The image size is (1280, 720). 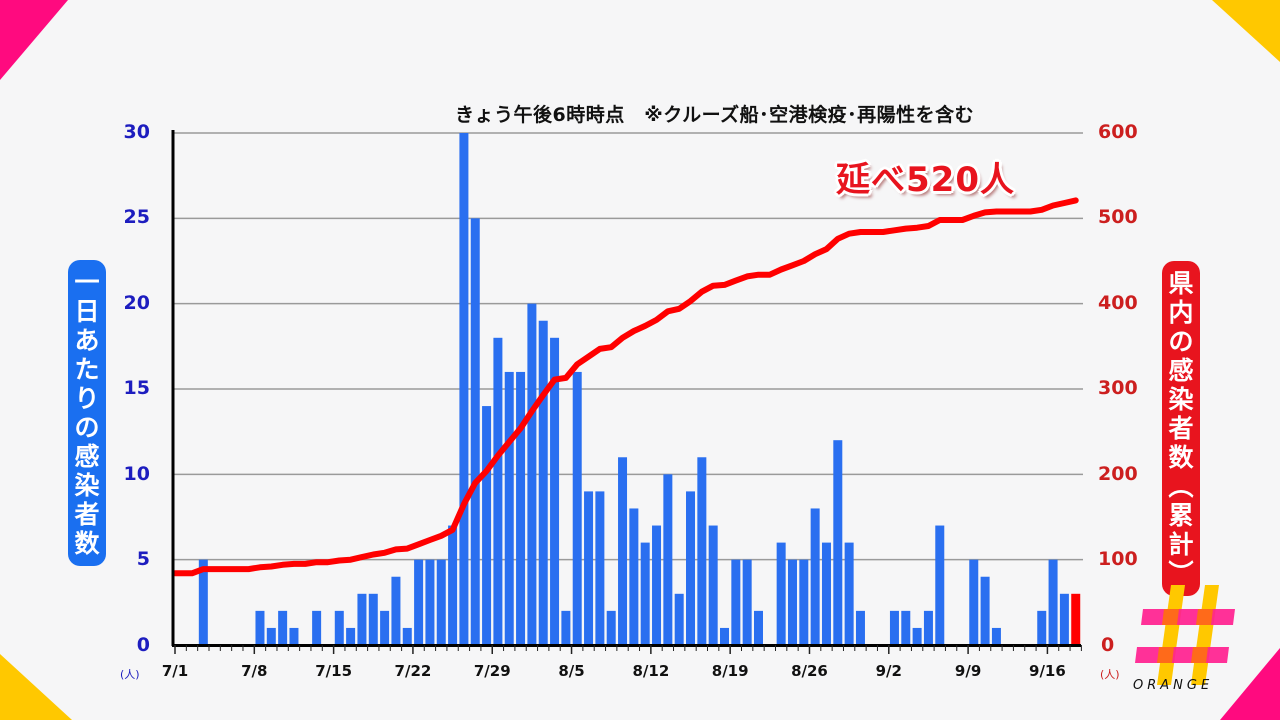 I want to click on cumulative-total-badge: 延べ520人, so click(x=925, y=180).